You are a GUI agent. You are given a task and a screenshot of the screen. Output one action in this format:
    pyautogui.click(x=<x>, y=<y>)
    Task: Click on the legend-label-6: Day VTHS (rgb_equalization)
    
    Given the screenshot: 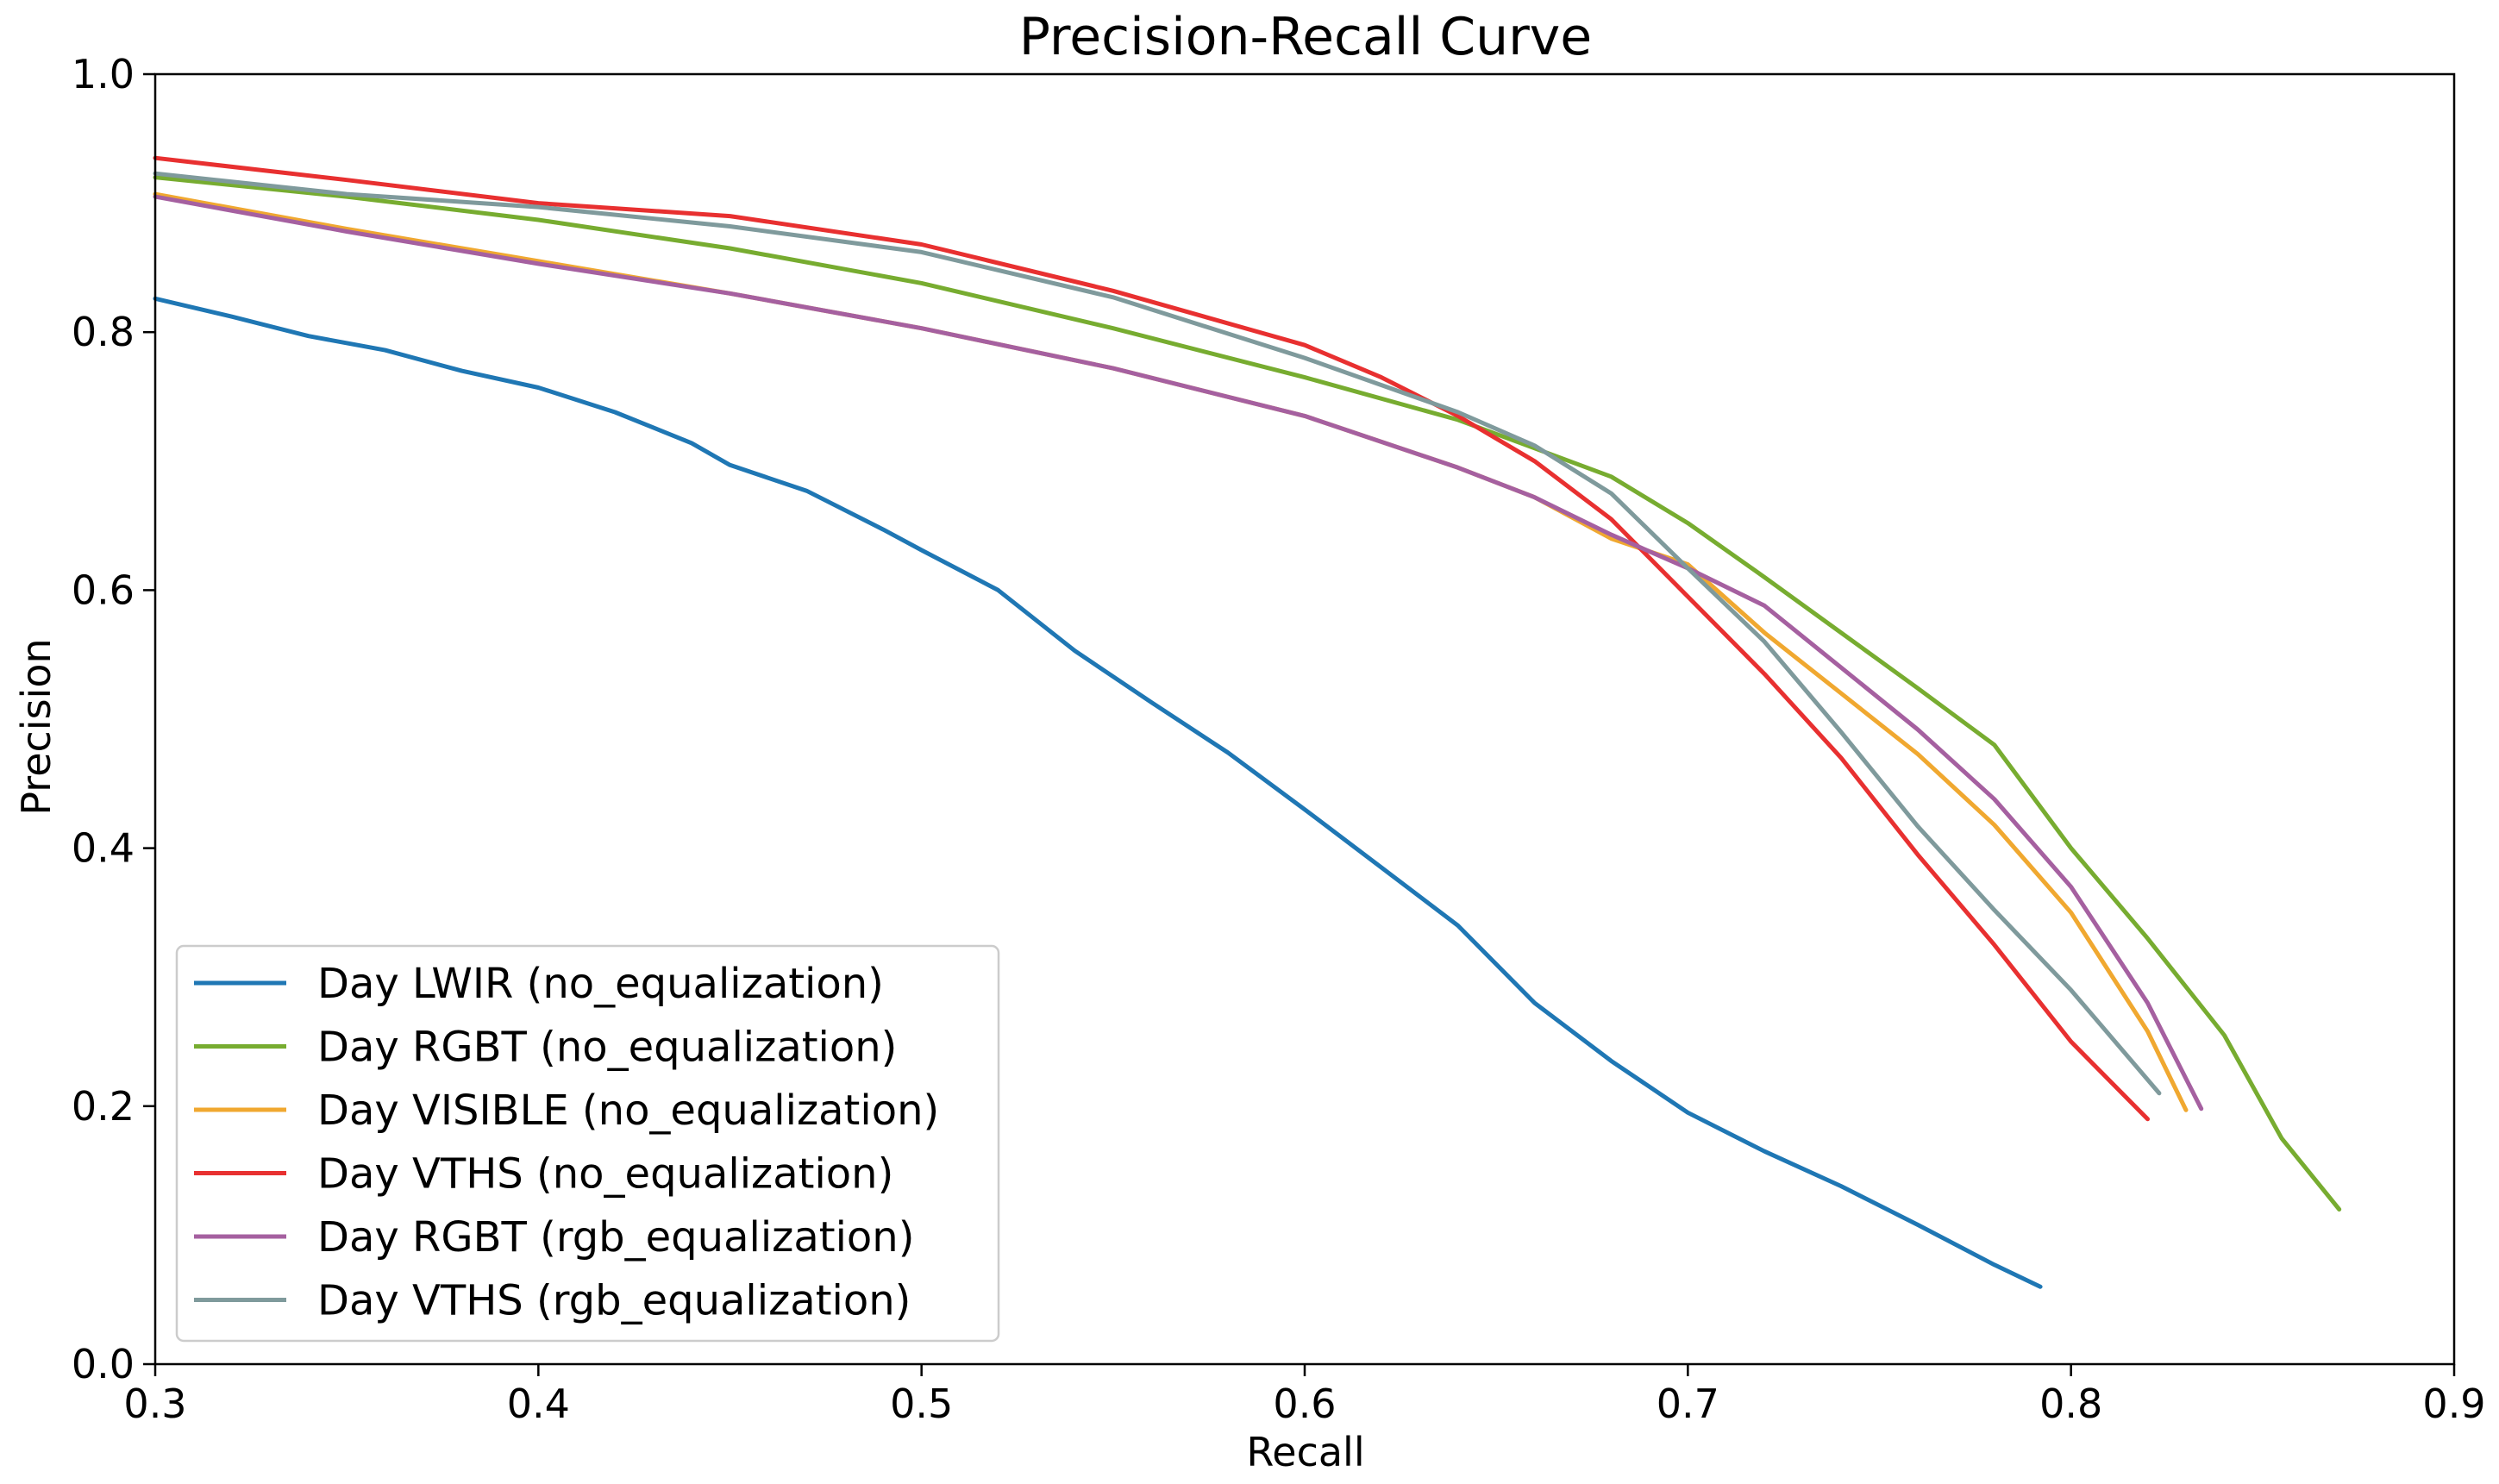 What is the action you would take?
    pyautogui.click(x=614, y=1301)
    